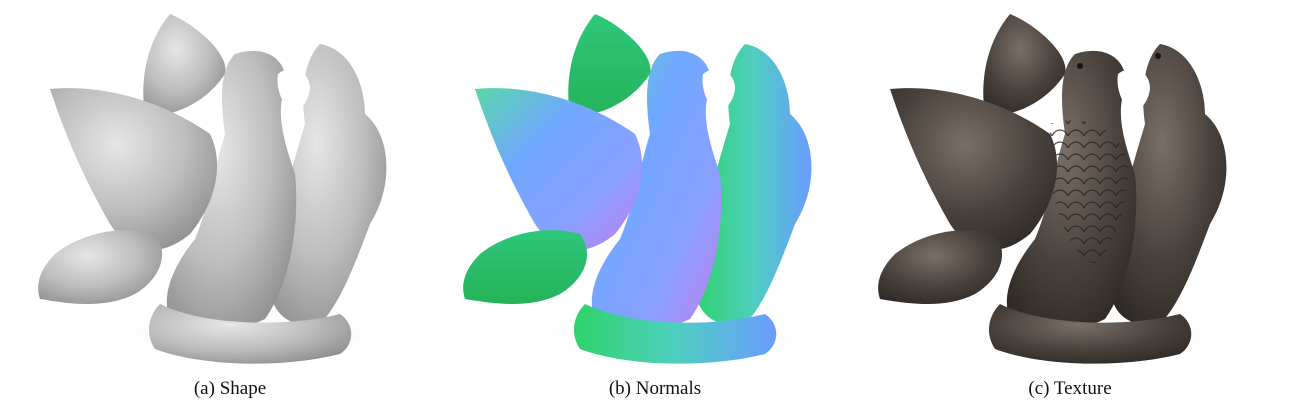 The width and height of the screenshot is (1315, 417). I want to click on caption-shape: (a) Shape, so click(230, 388).